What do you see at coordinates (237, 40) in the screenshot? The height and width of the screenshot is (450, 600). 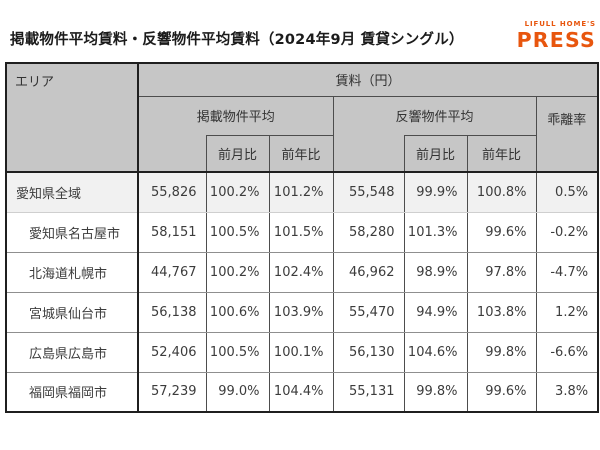 I see `page-title: 掲載物件平均賃料・反響物件平均賃料（2024年9月 賃貸シングル）` at bounding box center [237, 40].